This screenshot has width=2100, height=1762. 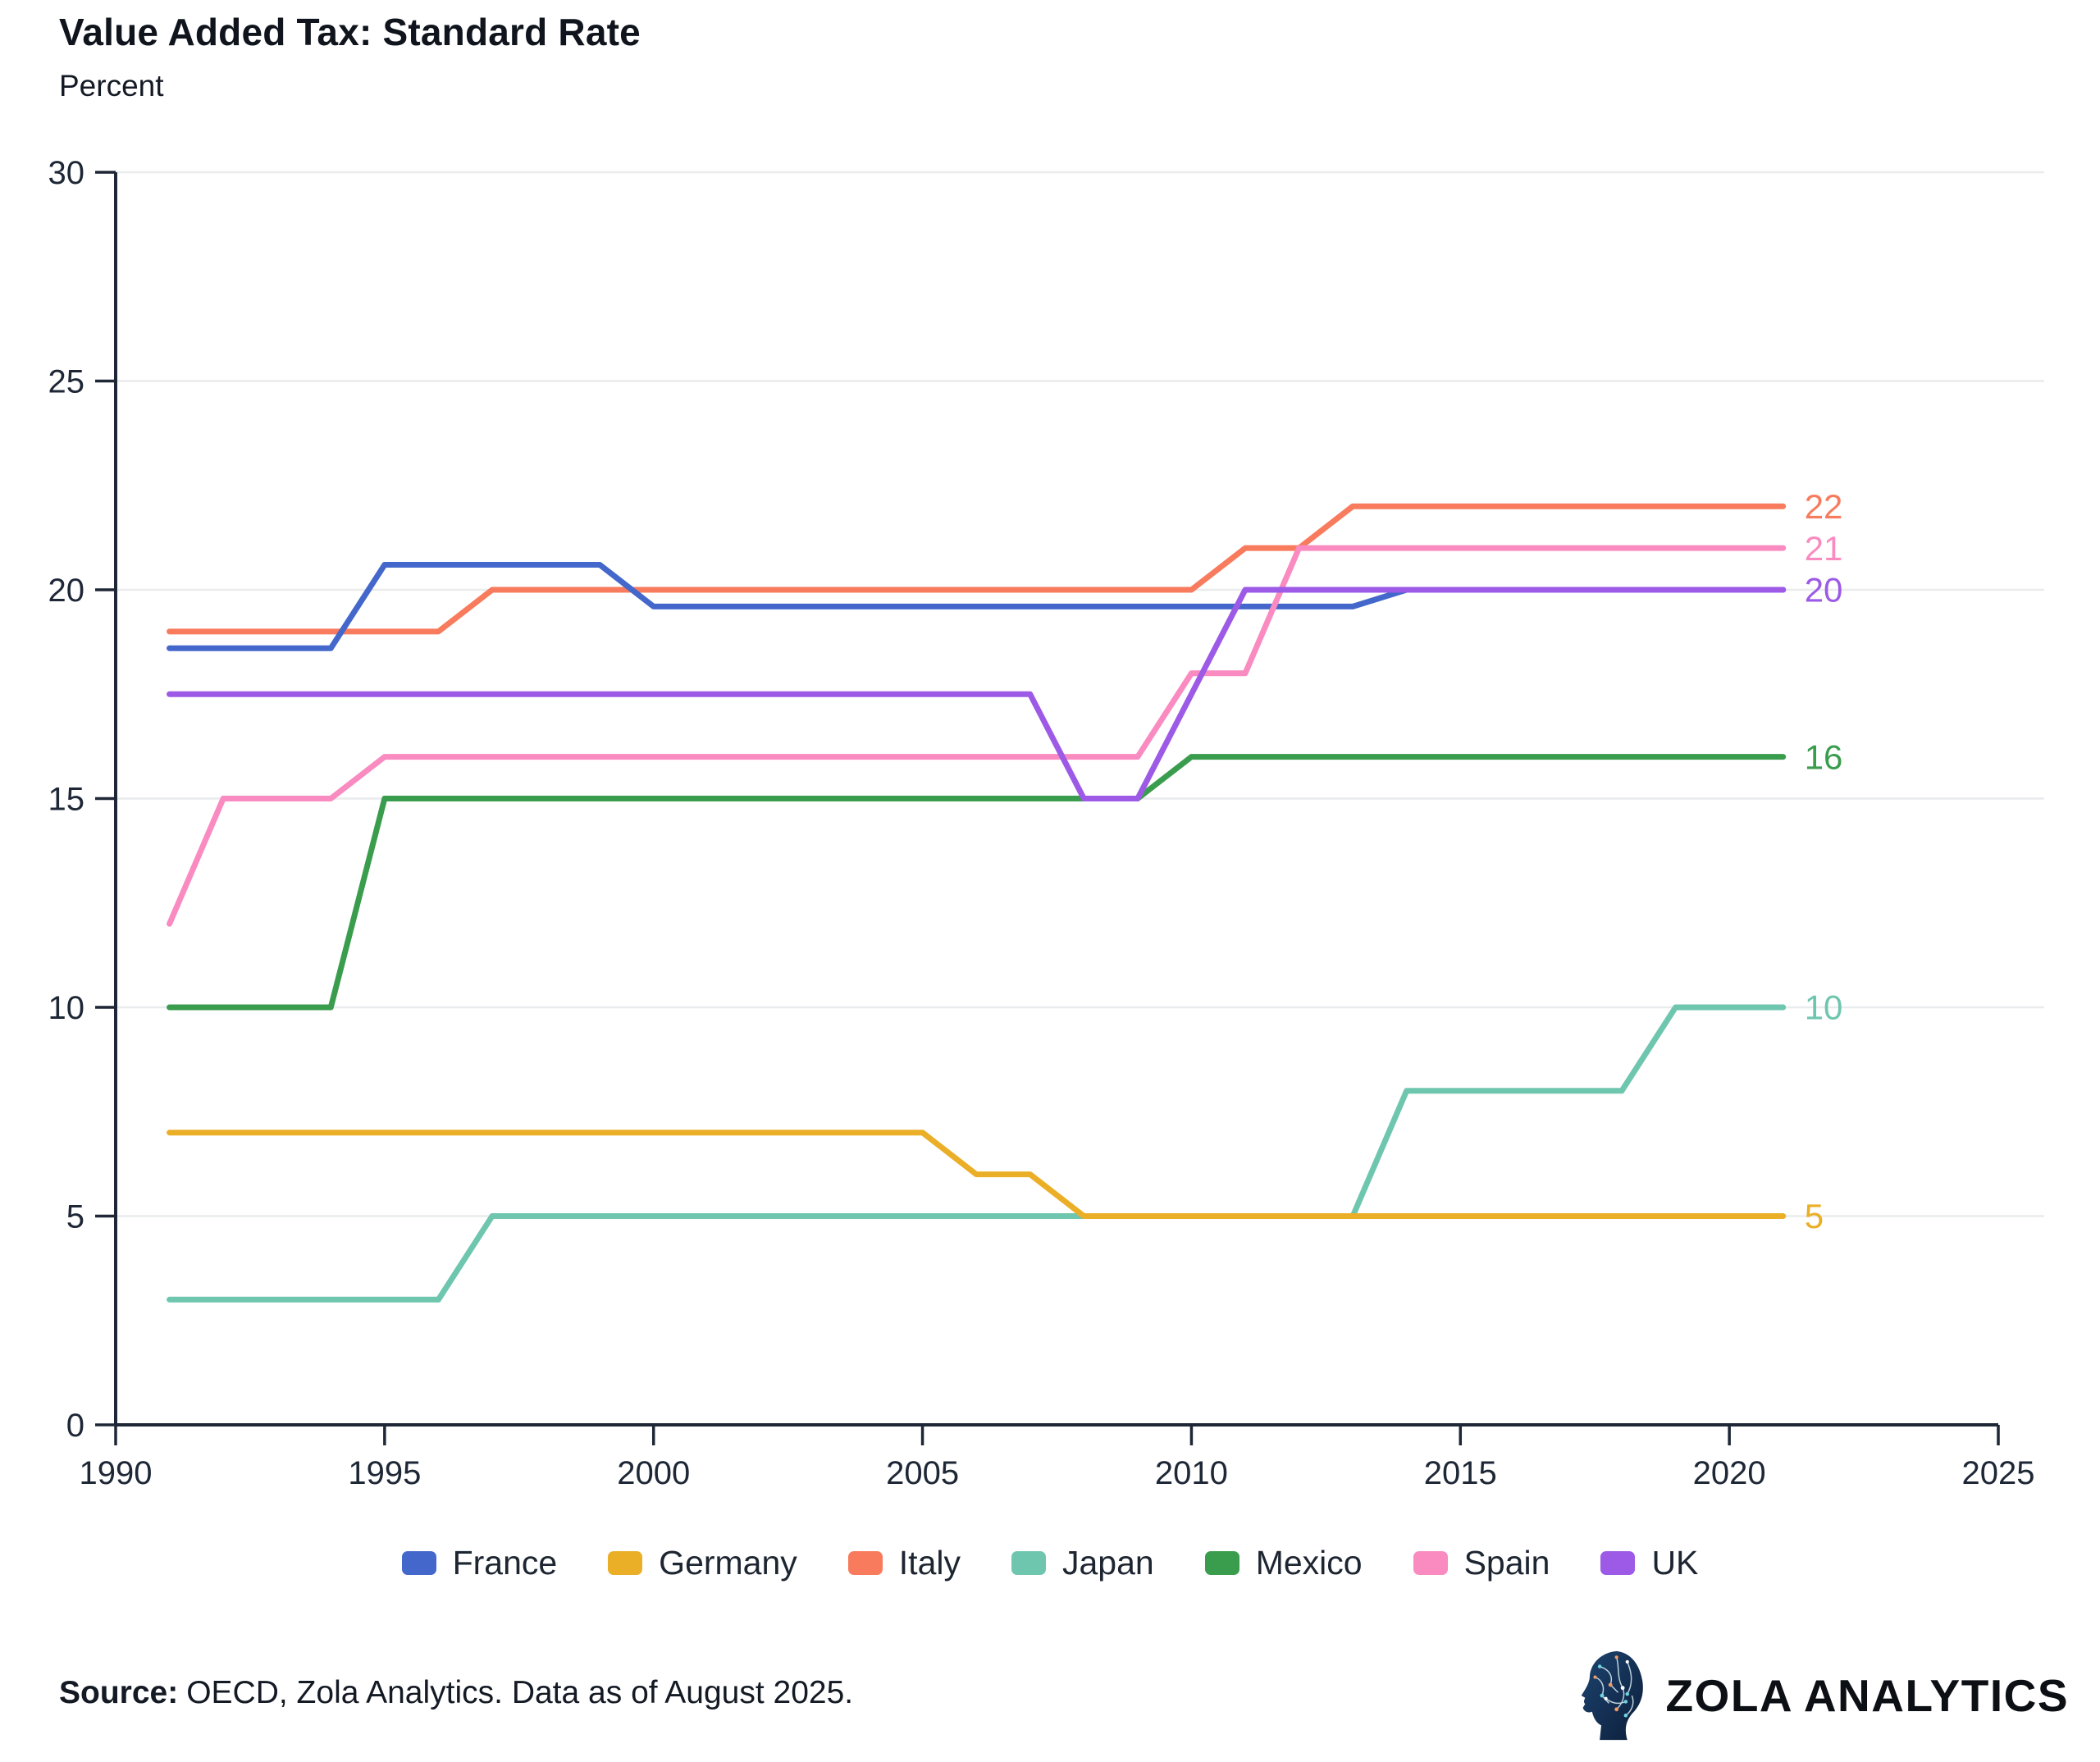 I want to click on x-tick-label-2020: 2020, so click(x=1729, y=1473).